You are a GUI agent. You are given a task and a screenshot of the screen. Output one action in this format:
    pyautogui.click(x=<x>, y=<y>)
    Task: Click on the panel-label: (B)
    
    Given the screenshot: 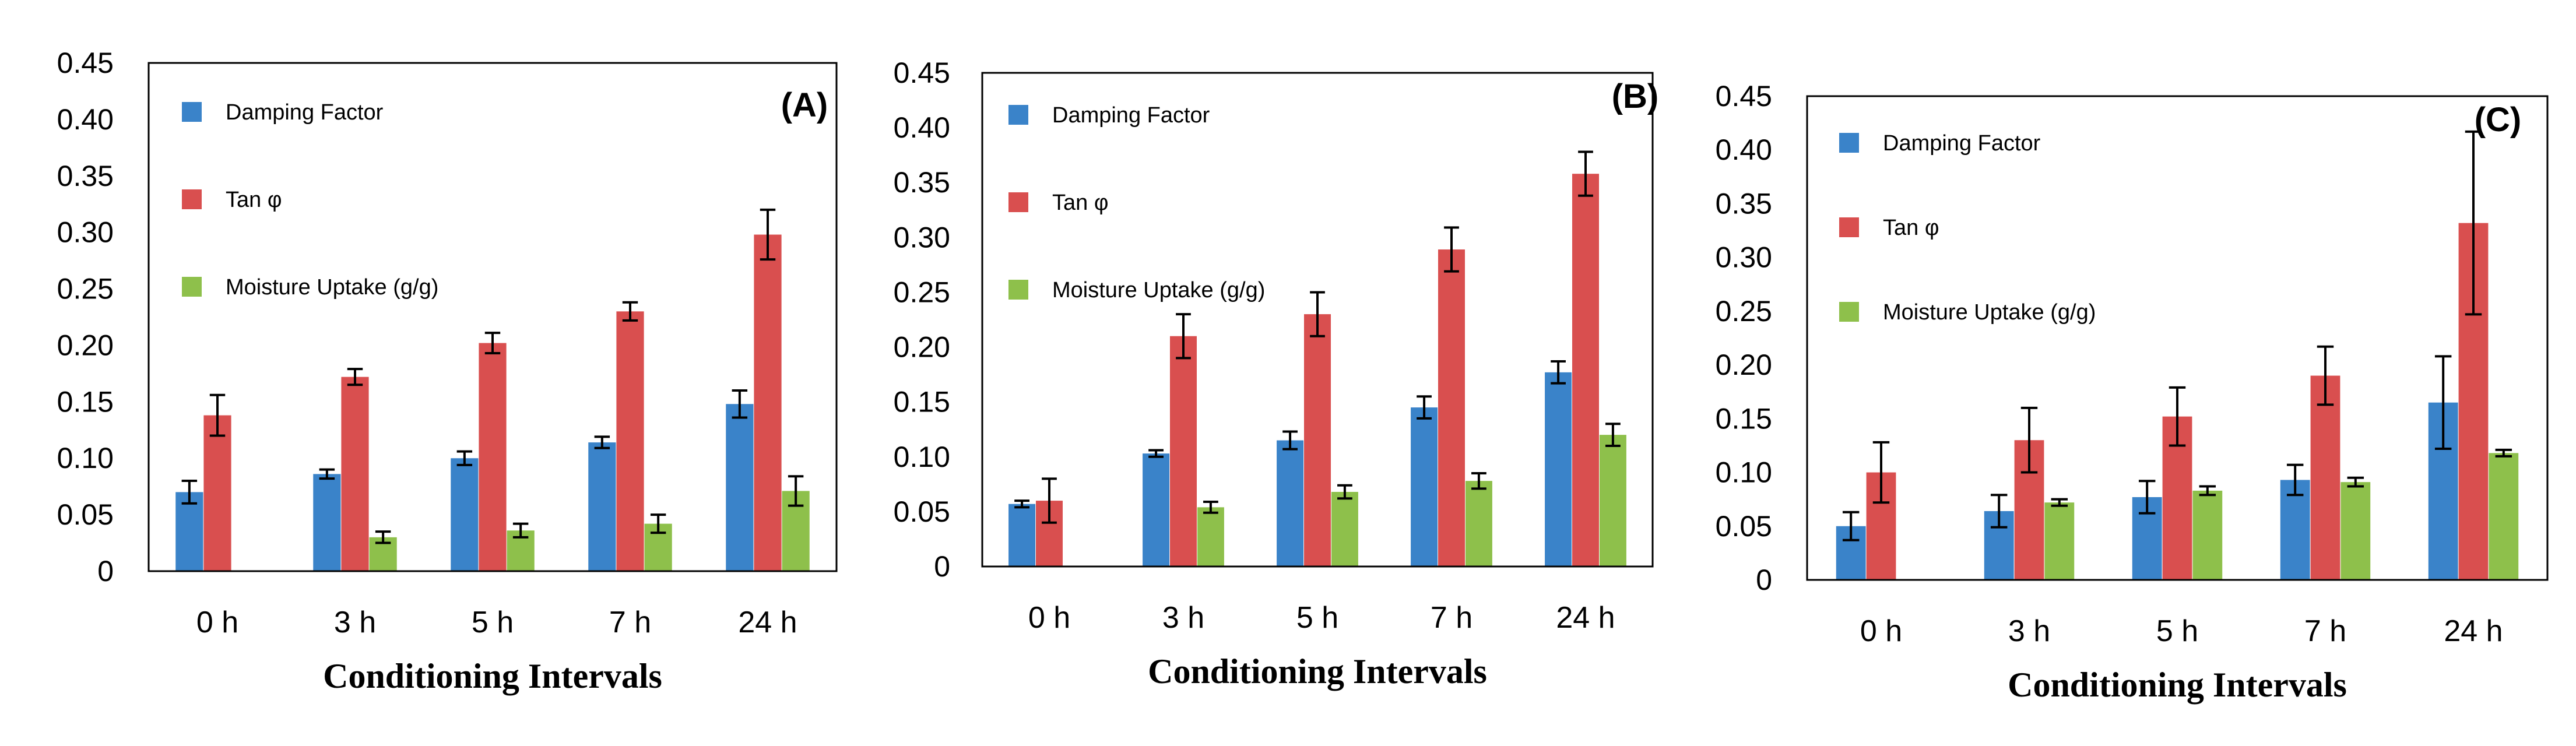 What is the action you would take?
    pyautogui.click(x=1635, y=96)
    